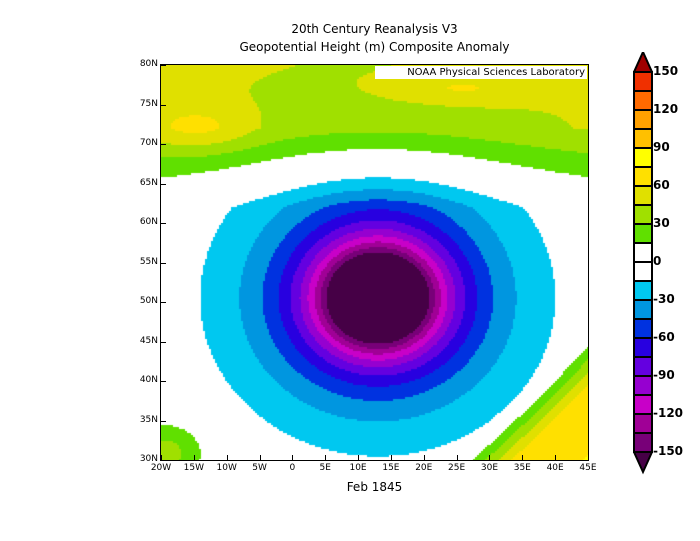 The height and width of the screenshot is (541, 700). Describe the element at coordinates (643, 62) in the screenshot. I see `colorbar-max-triangle` at that location.